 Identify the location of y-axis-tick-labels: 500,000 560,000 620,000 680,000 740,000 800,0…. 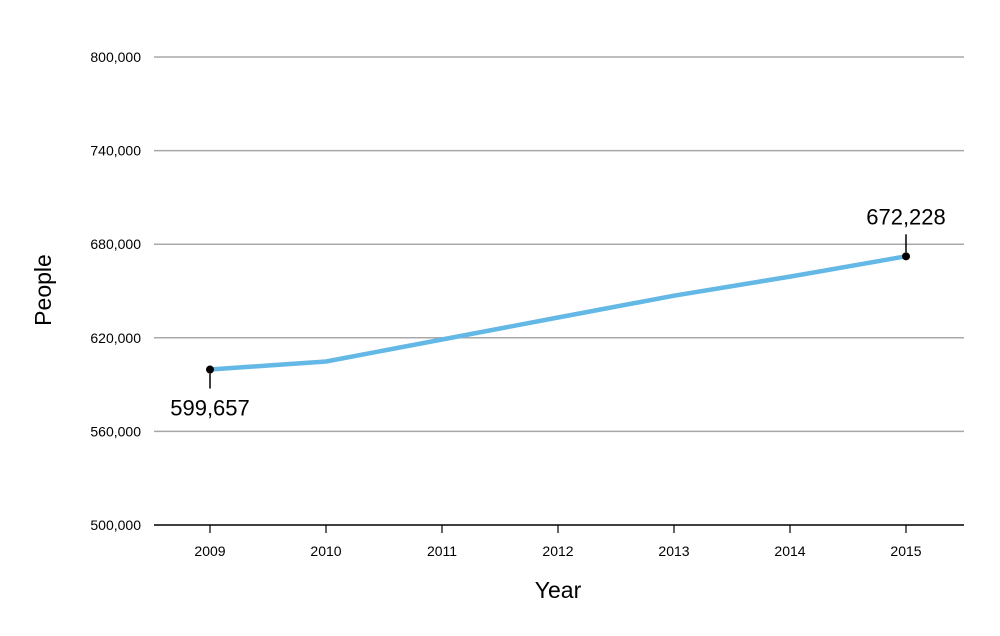
(115, 291).